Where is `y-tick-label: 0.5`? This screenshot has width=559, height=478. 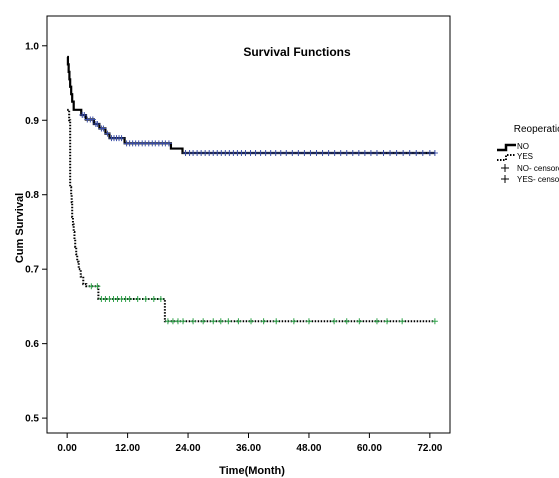 y-tick-label: 0.5 is located at coordinates (32, 419).